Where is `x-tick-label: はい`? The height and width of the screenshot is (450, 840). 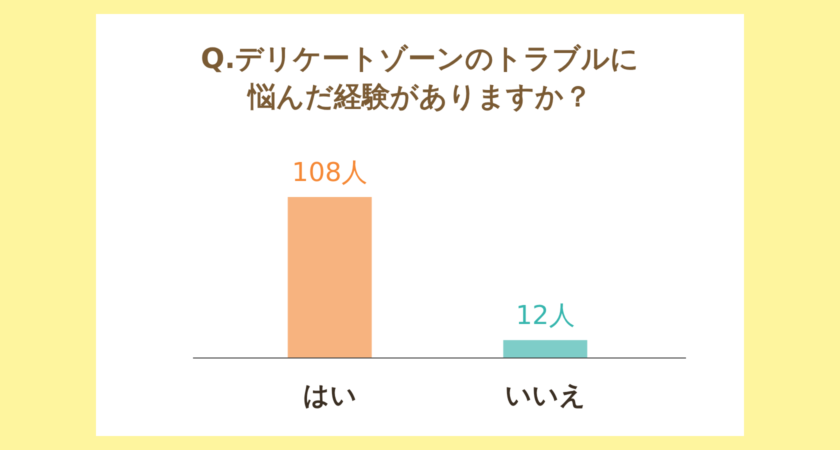 x-tick-label: はい is located at coordinates (329, 396).